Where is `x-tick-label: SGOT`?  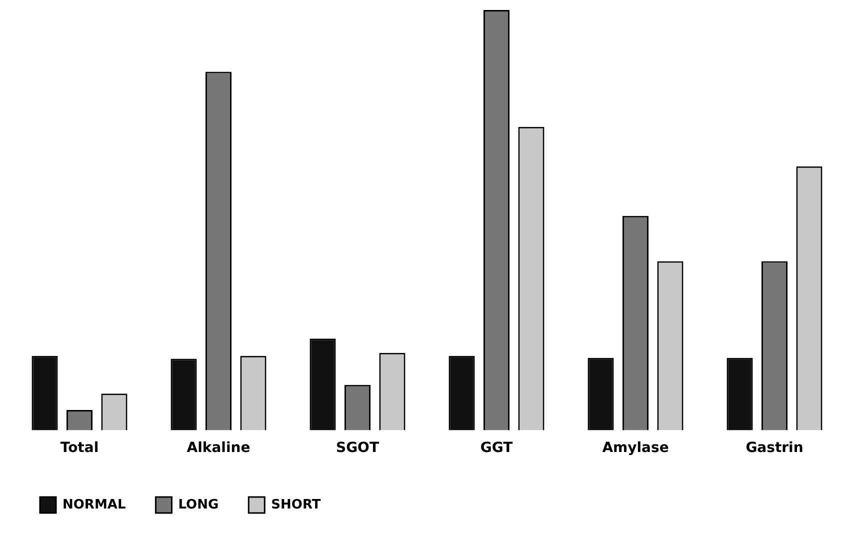 x-tick-label: SGOT is located at coordinates (358, 448).